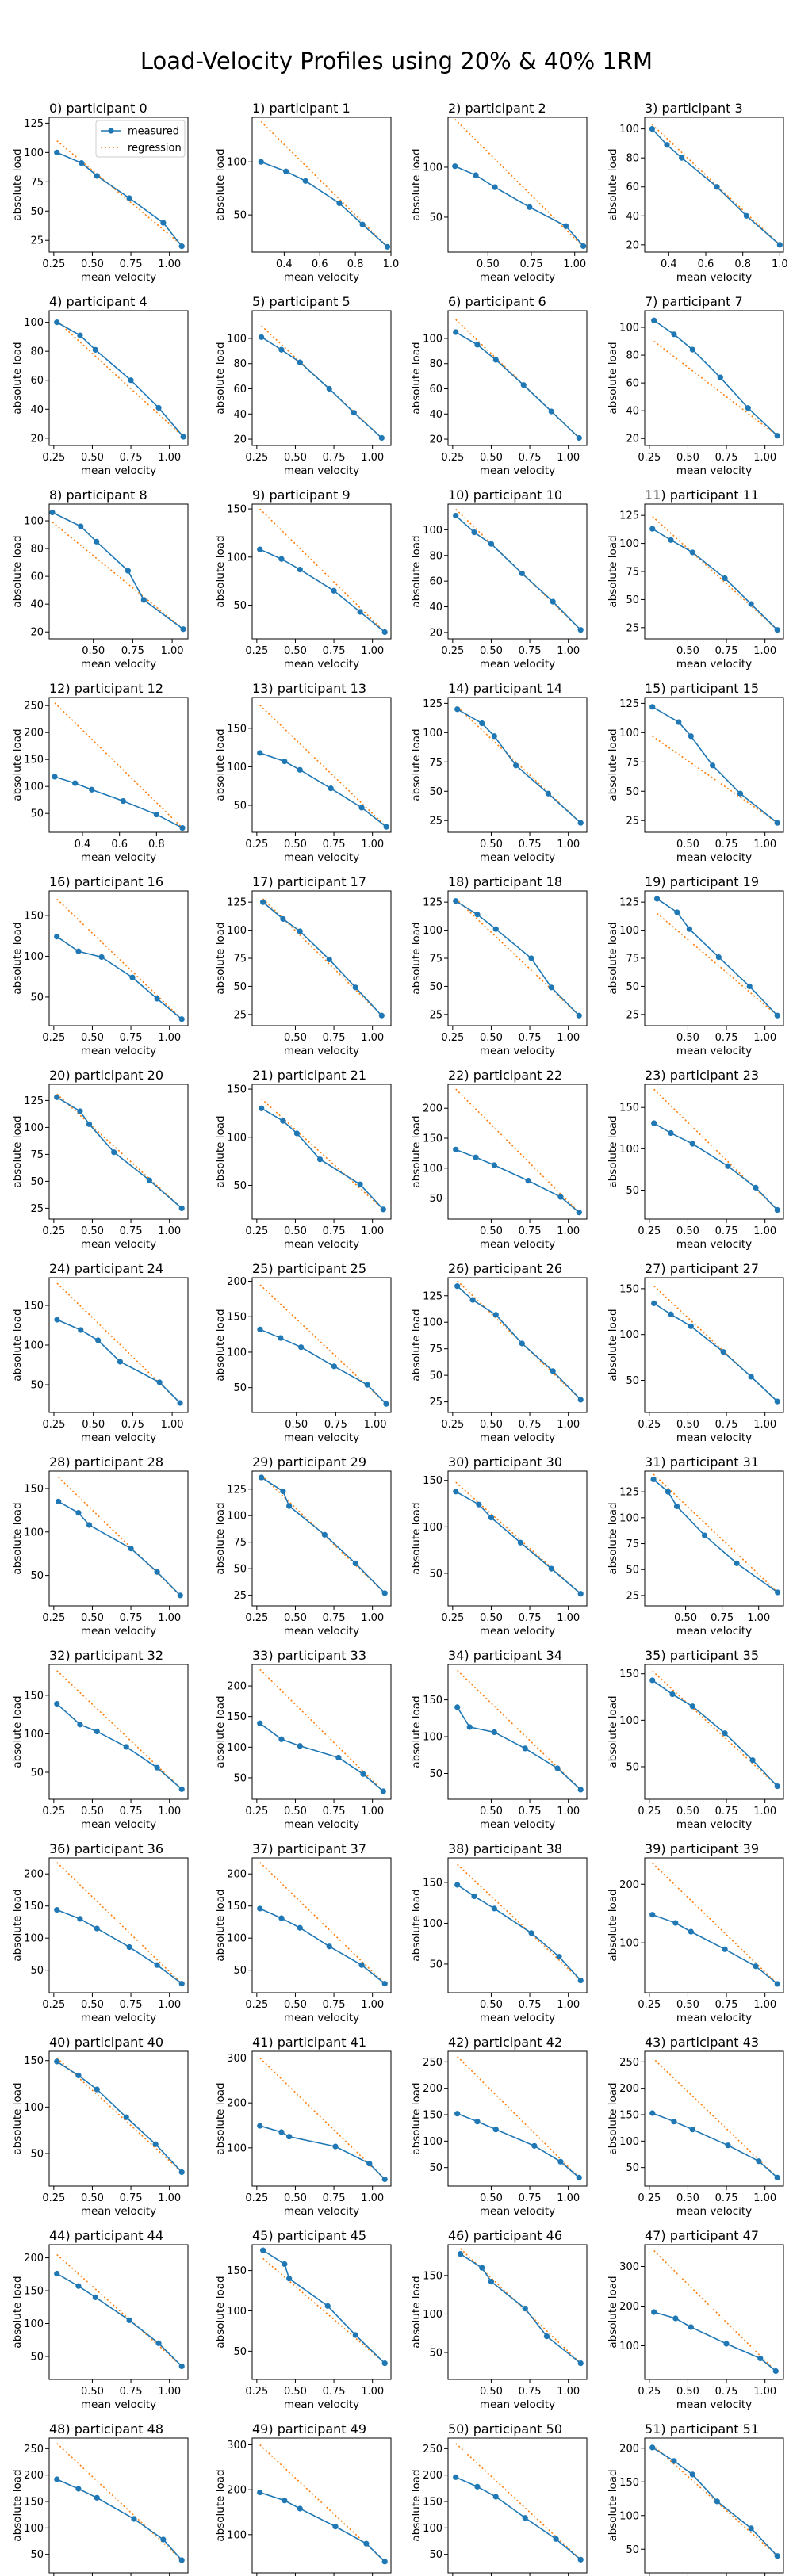 The width and height of the screenshot is (793, 2576). What do you see at coordinates (632, 384) in the screenshot?
I see `y-tick-label: 60` at bounding box center [632, 384].